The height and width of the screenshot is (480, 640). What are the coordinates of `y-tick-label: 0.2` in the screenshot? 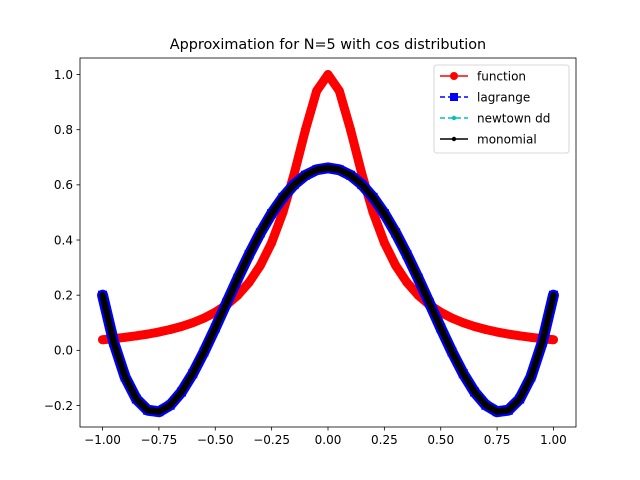 It's located at (63, 295).